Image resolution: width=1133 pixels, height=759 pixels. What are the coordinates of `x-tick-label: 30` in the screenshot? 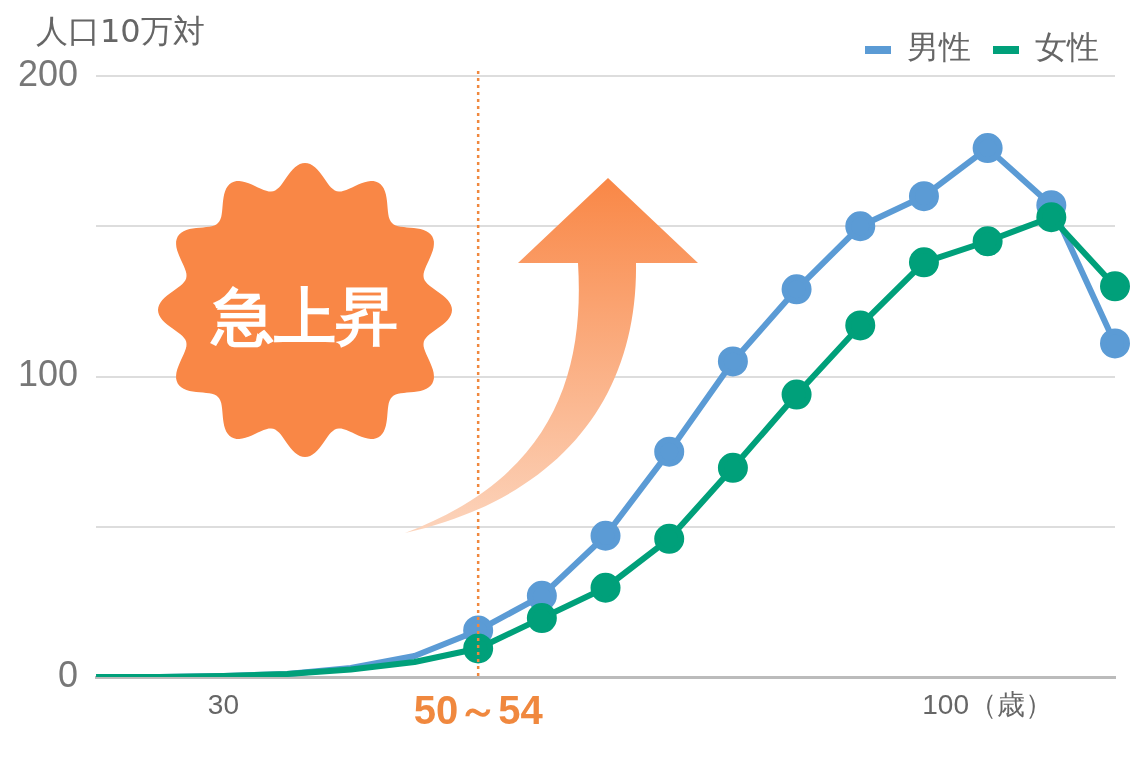 It's located at (223, 704).